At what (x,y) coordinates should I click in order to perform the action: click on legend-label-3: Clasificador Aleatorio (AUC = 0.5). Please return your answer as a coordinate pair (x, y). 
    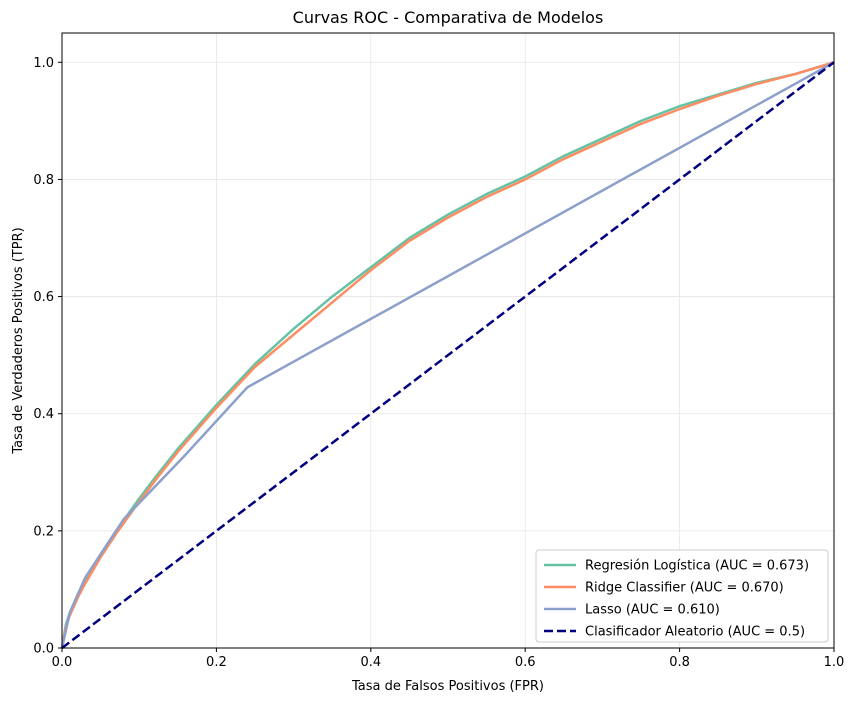
    Looking at the image, I should click on (695, 632).